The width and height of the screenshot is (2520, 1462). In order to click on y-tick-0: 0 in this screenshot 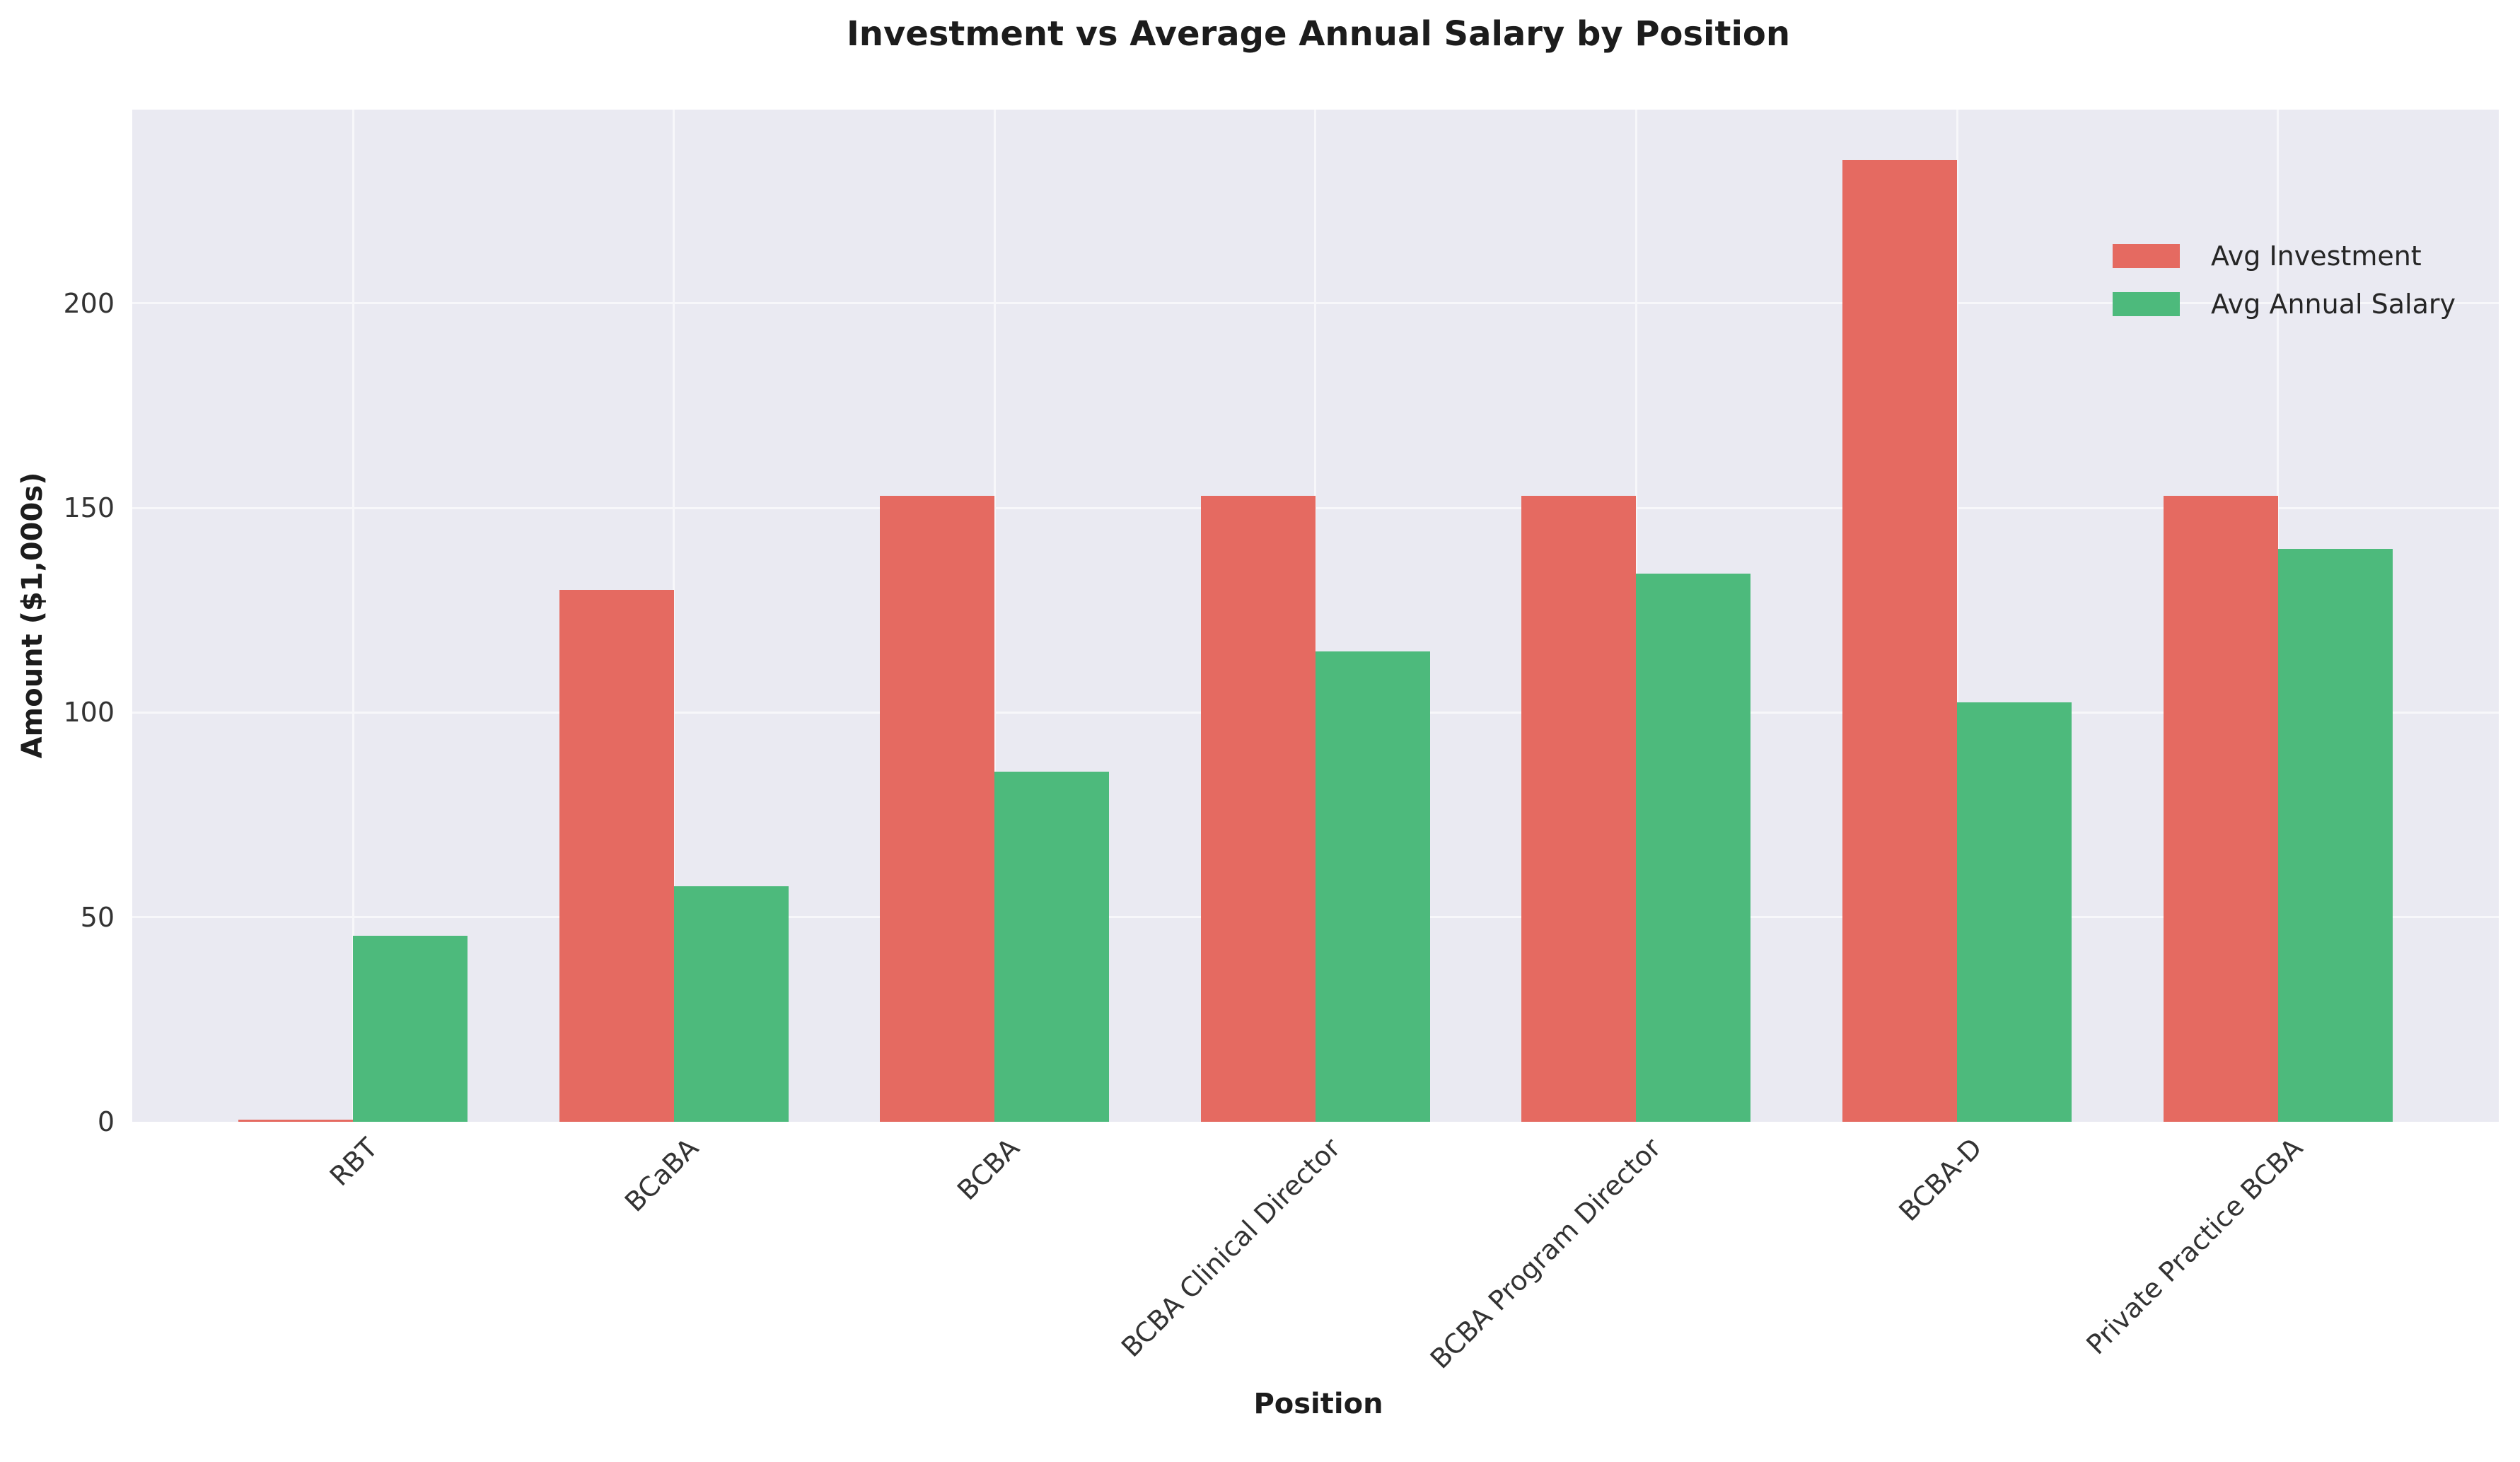, I will do `click(106, 1121)`.